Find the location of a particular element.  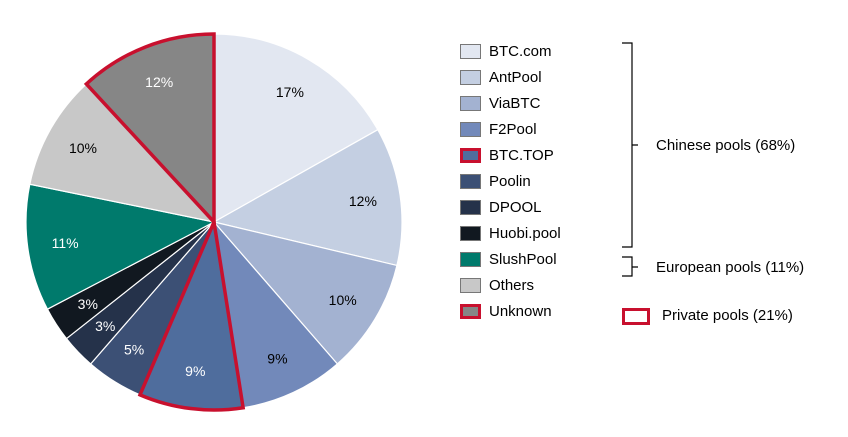

legend-label: AntPool is located at coordinates (515, 77).